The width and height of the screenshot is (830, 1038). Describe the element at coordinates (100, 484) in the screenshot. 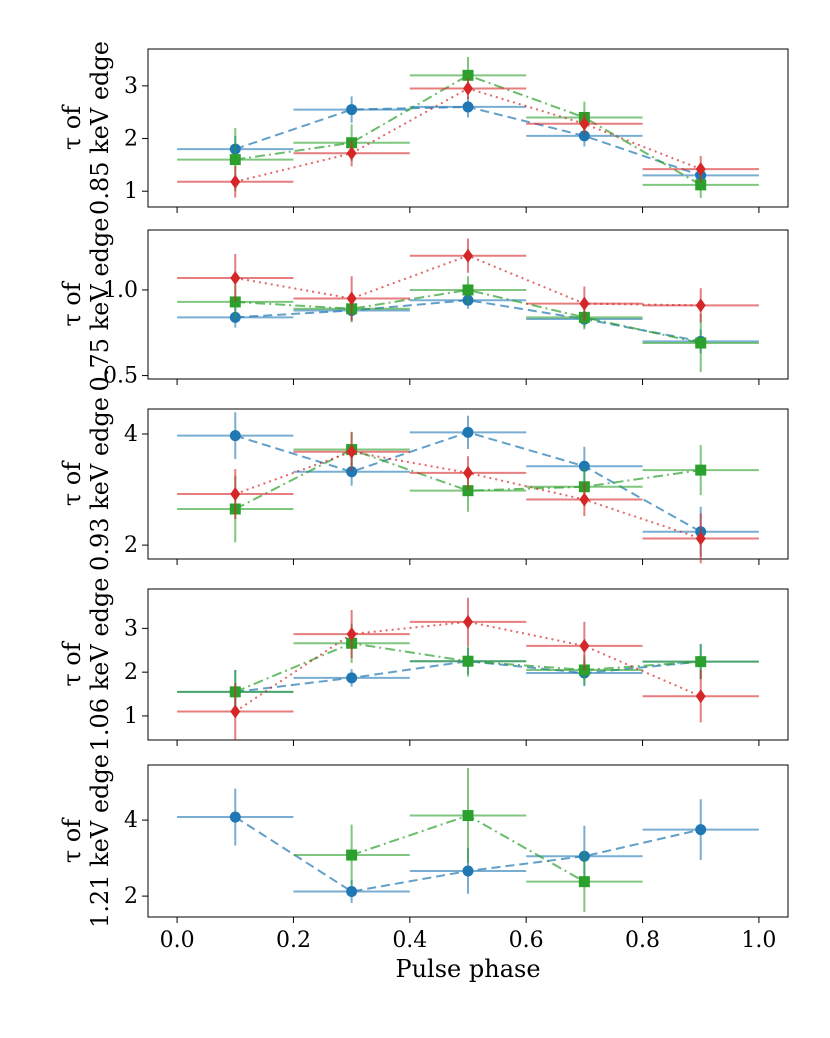

I see `y-axis-label-line2: 0.93 keV edge` at that location.